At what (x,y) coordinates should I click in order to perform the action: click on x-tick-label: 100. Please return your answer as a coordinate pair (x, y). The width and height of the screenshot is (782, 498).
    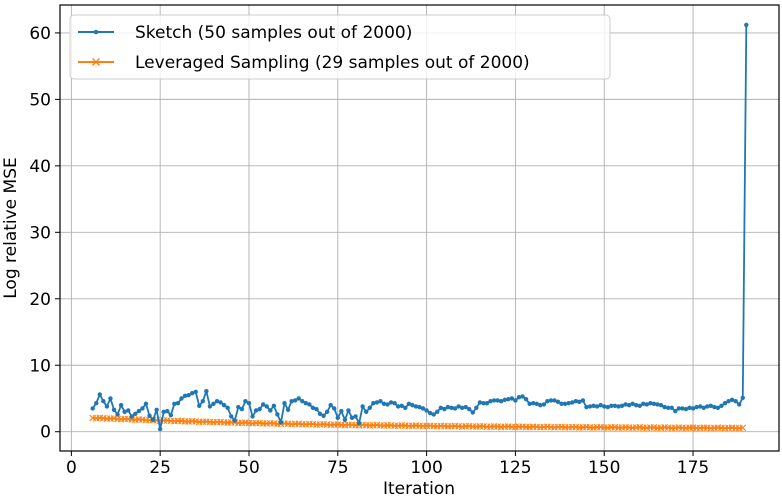
    Looking at the image, I should click on (426, 468).